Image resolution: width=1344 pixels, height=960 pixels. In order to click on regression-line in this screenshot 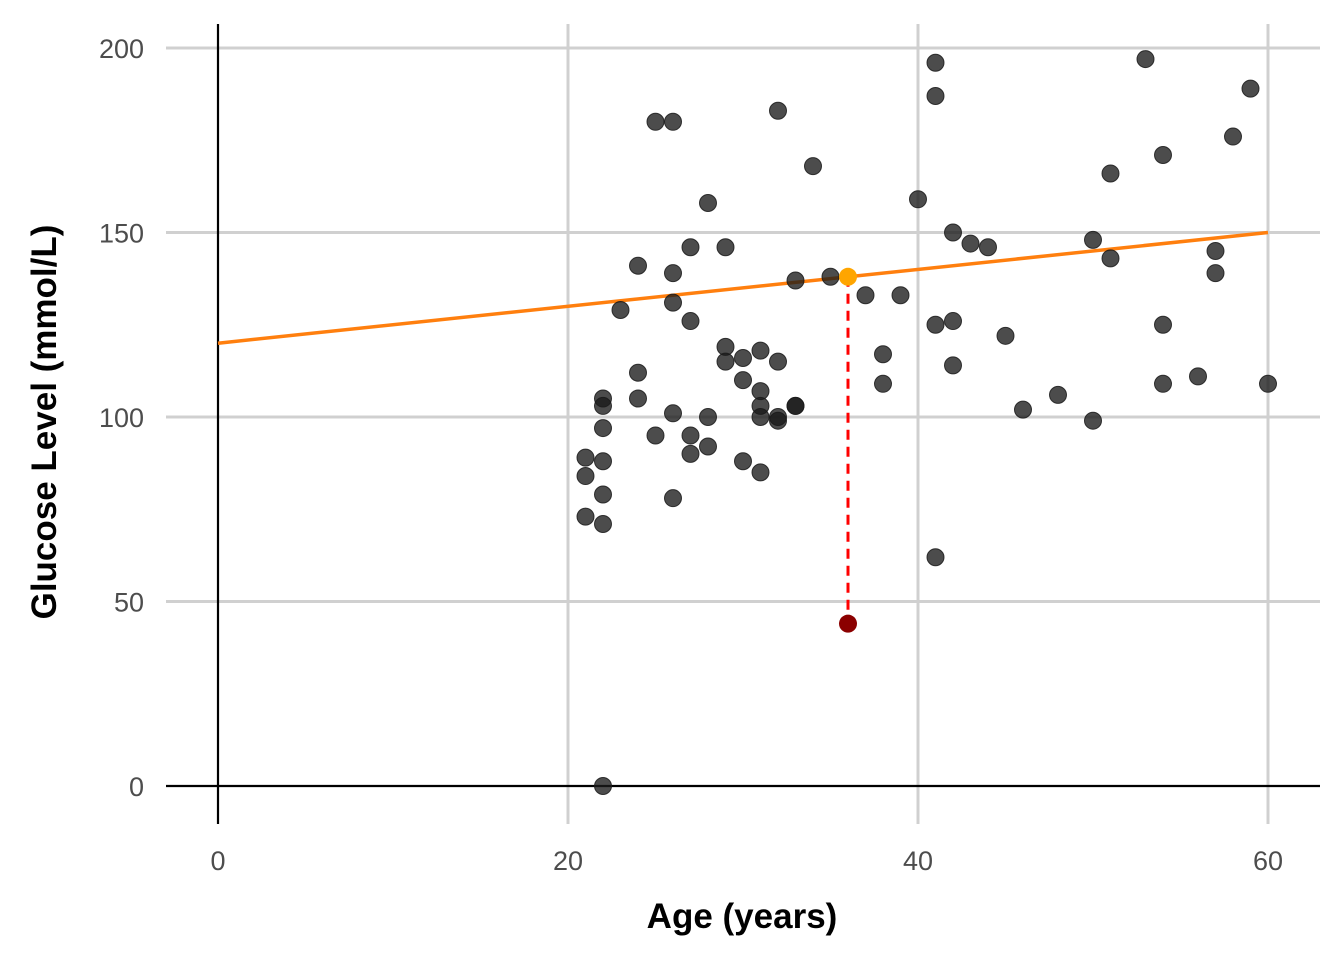, I will do `click(743, 287)`.